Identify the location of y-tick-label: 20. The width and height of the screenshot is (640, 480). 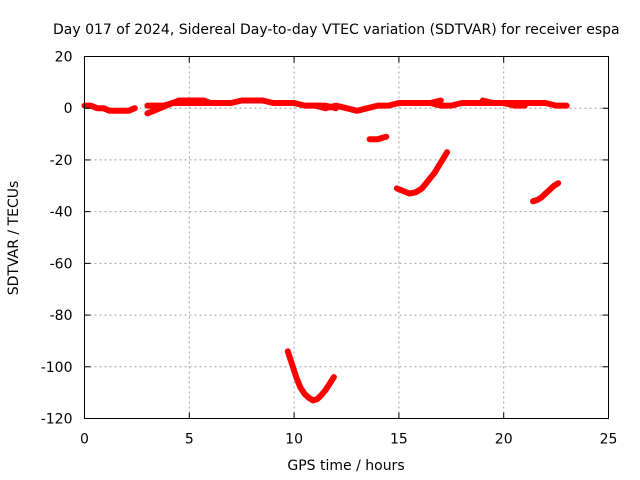
(64, 58).